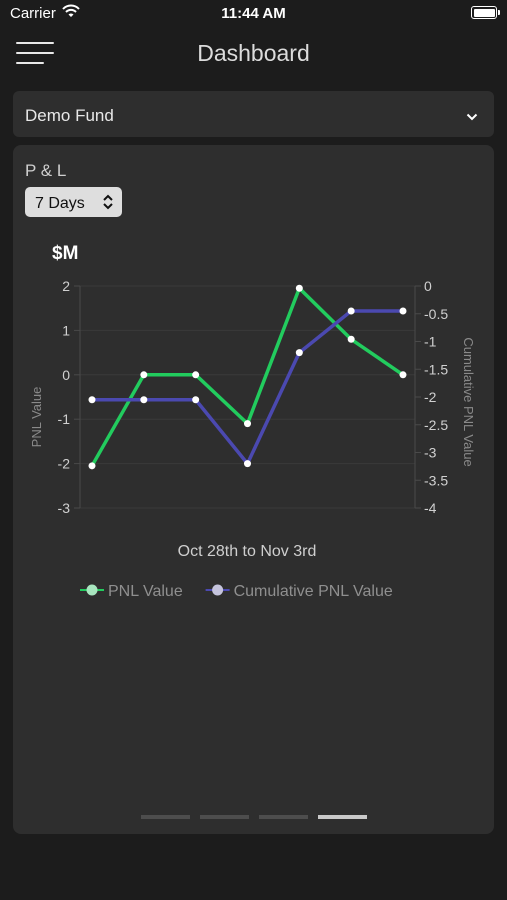  Describe the element at coordinates (253, 817) in the screenshot. I see `page-indicator` at that location.